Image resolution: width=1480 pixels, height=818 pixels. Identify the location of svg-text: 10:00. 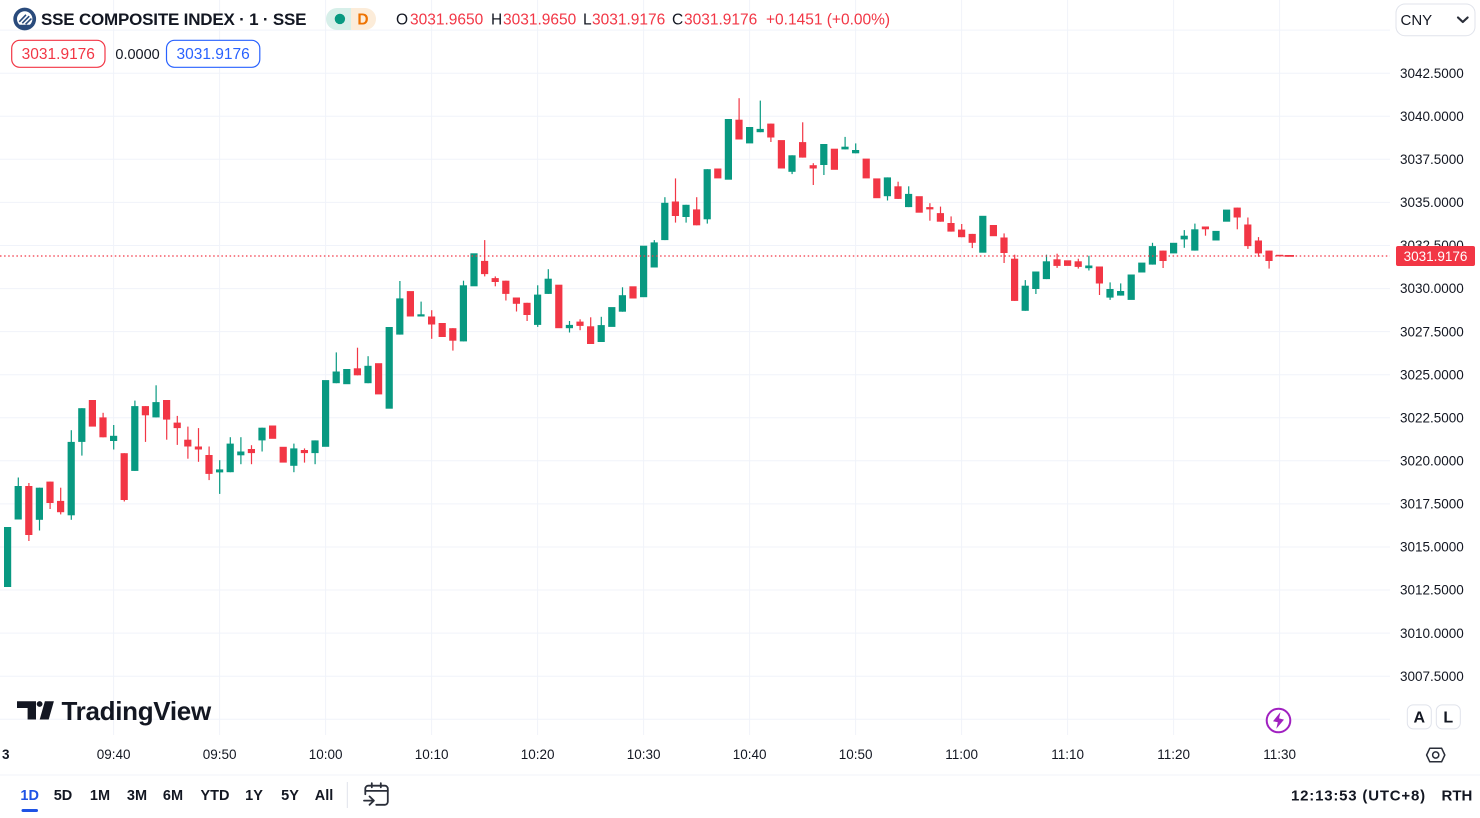
(326, 754).